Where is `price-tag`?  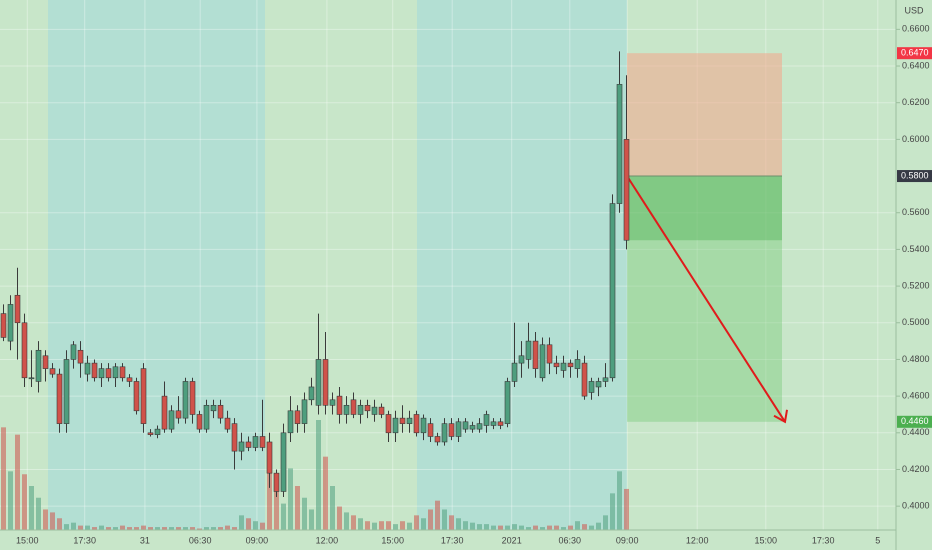 price-tag is located at coordinates (914, 53).